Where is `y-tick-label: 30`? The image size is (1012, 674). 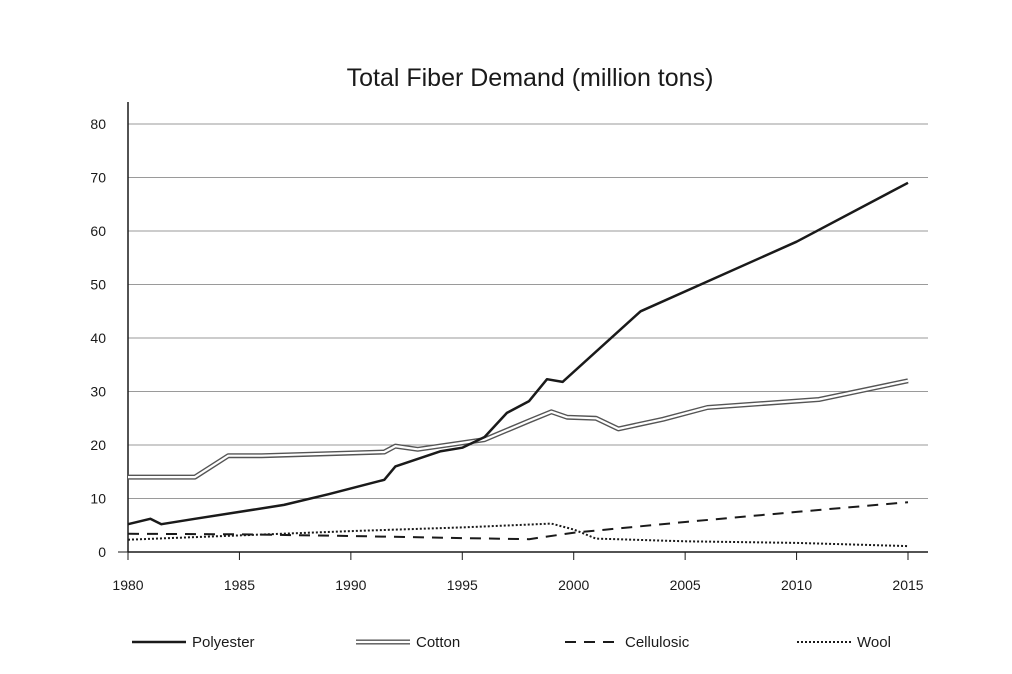
y-tick-label: 30 is located at coordinates (98, 392).